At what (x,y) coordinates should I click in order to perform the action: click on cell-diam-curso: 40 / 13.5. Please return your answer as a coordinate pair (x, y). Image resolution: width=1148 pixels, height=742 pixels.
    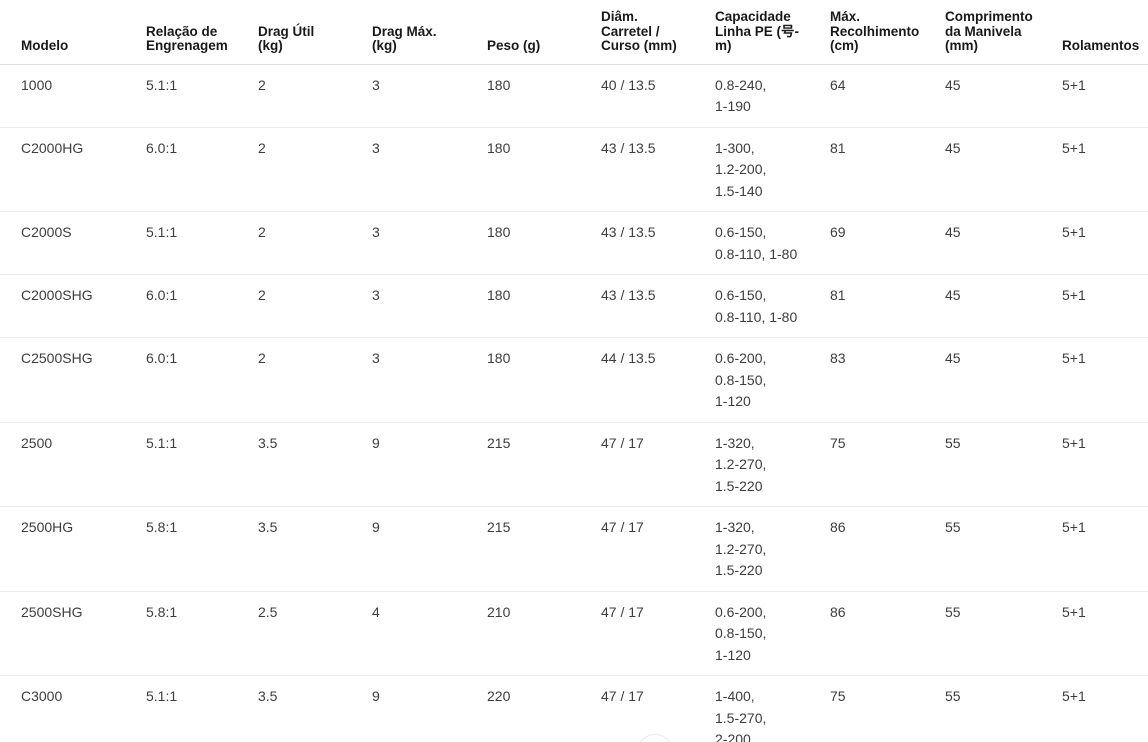
    Looking at the image, I should click on (658, 96).